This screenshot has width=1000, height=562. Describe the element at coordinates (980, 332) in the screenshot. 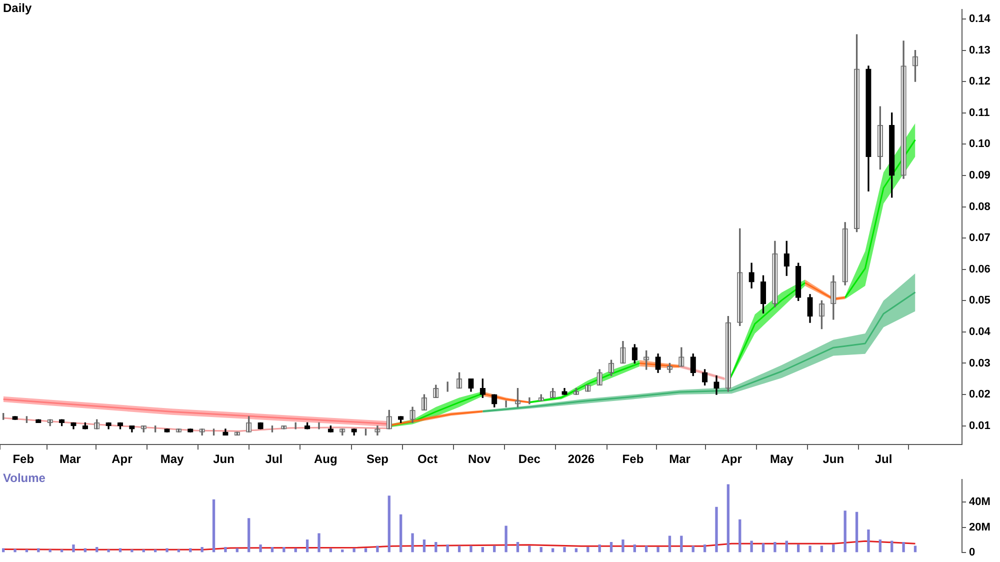

I see `y-tick-label: 0.04` at that location.